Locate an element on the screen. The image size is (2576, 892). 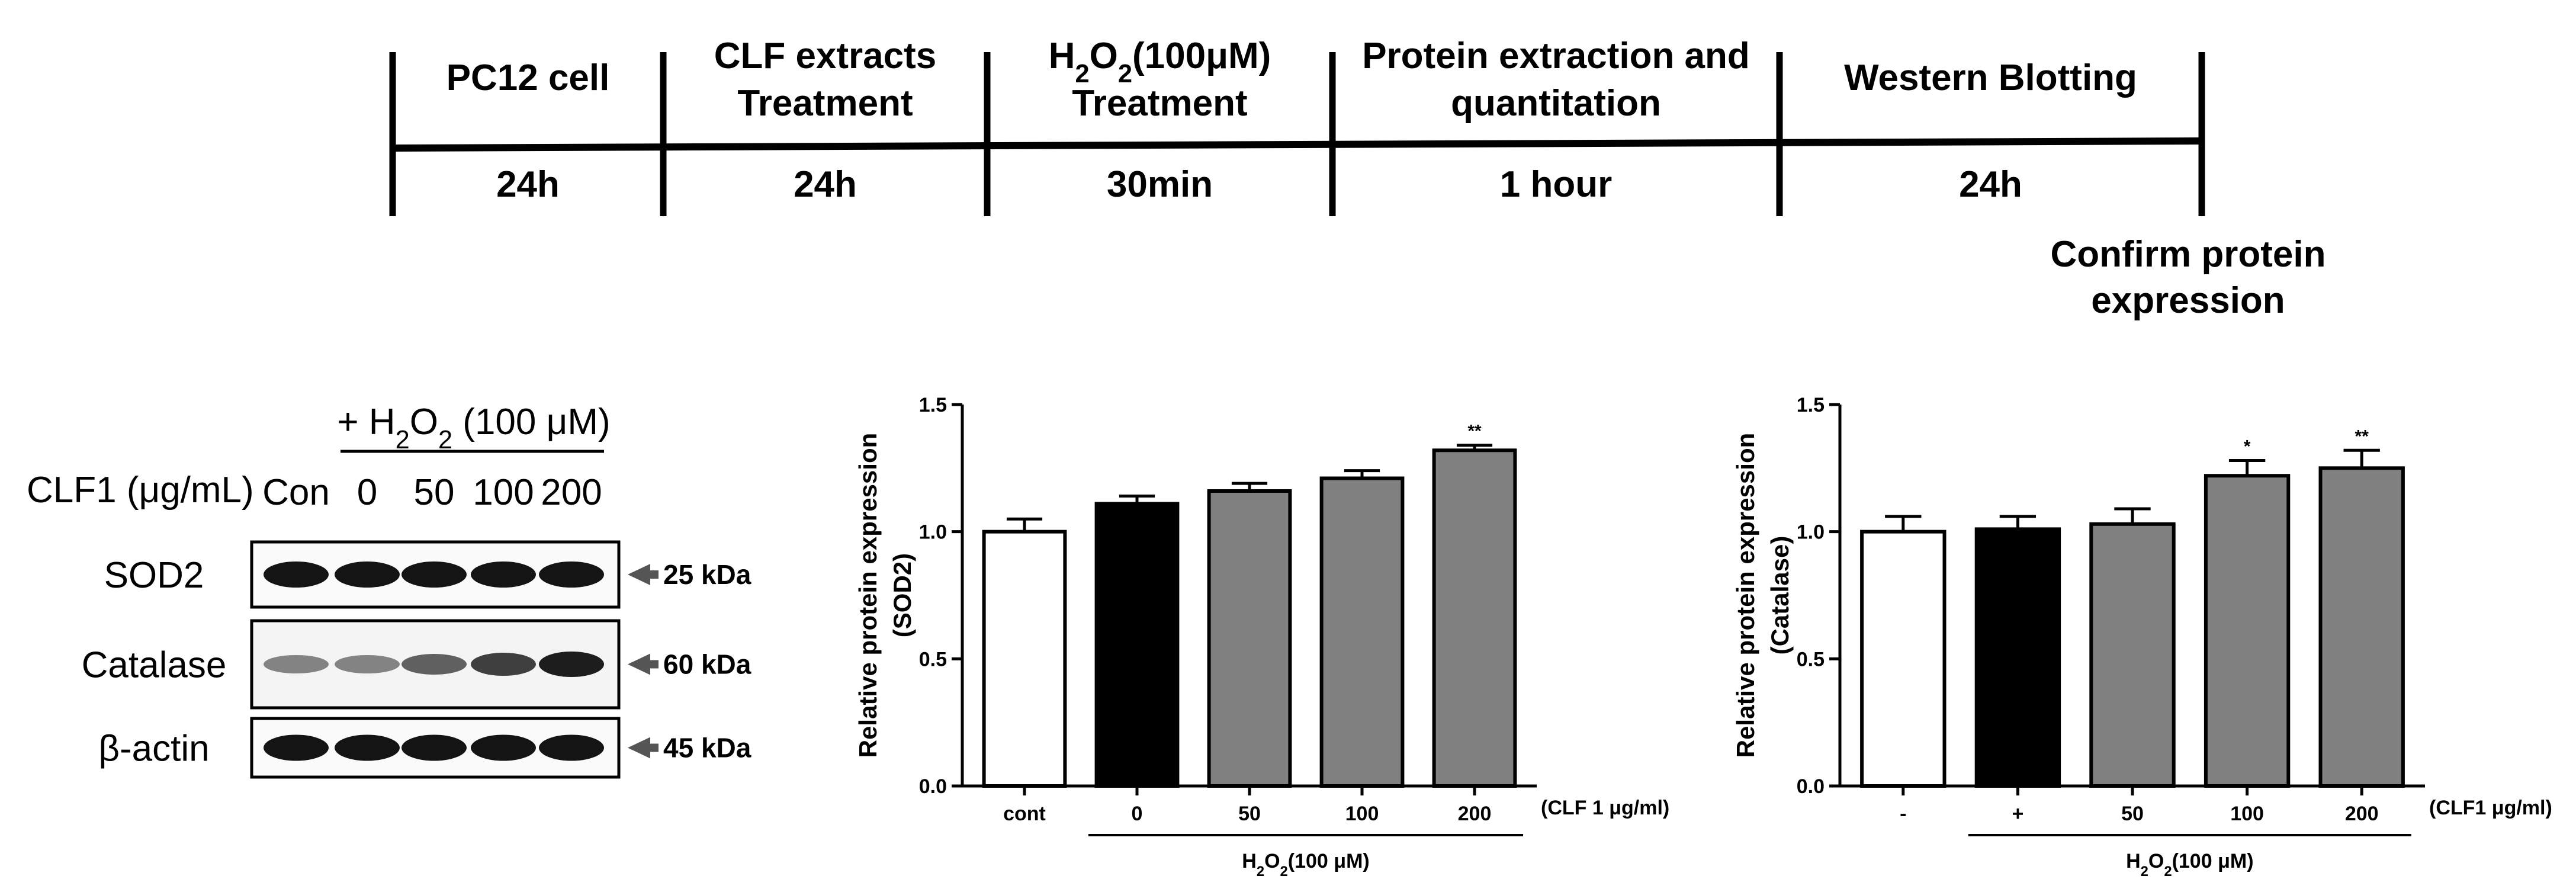
timeline-end-note: expression is located at coordinates (2188, 301).